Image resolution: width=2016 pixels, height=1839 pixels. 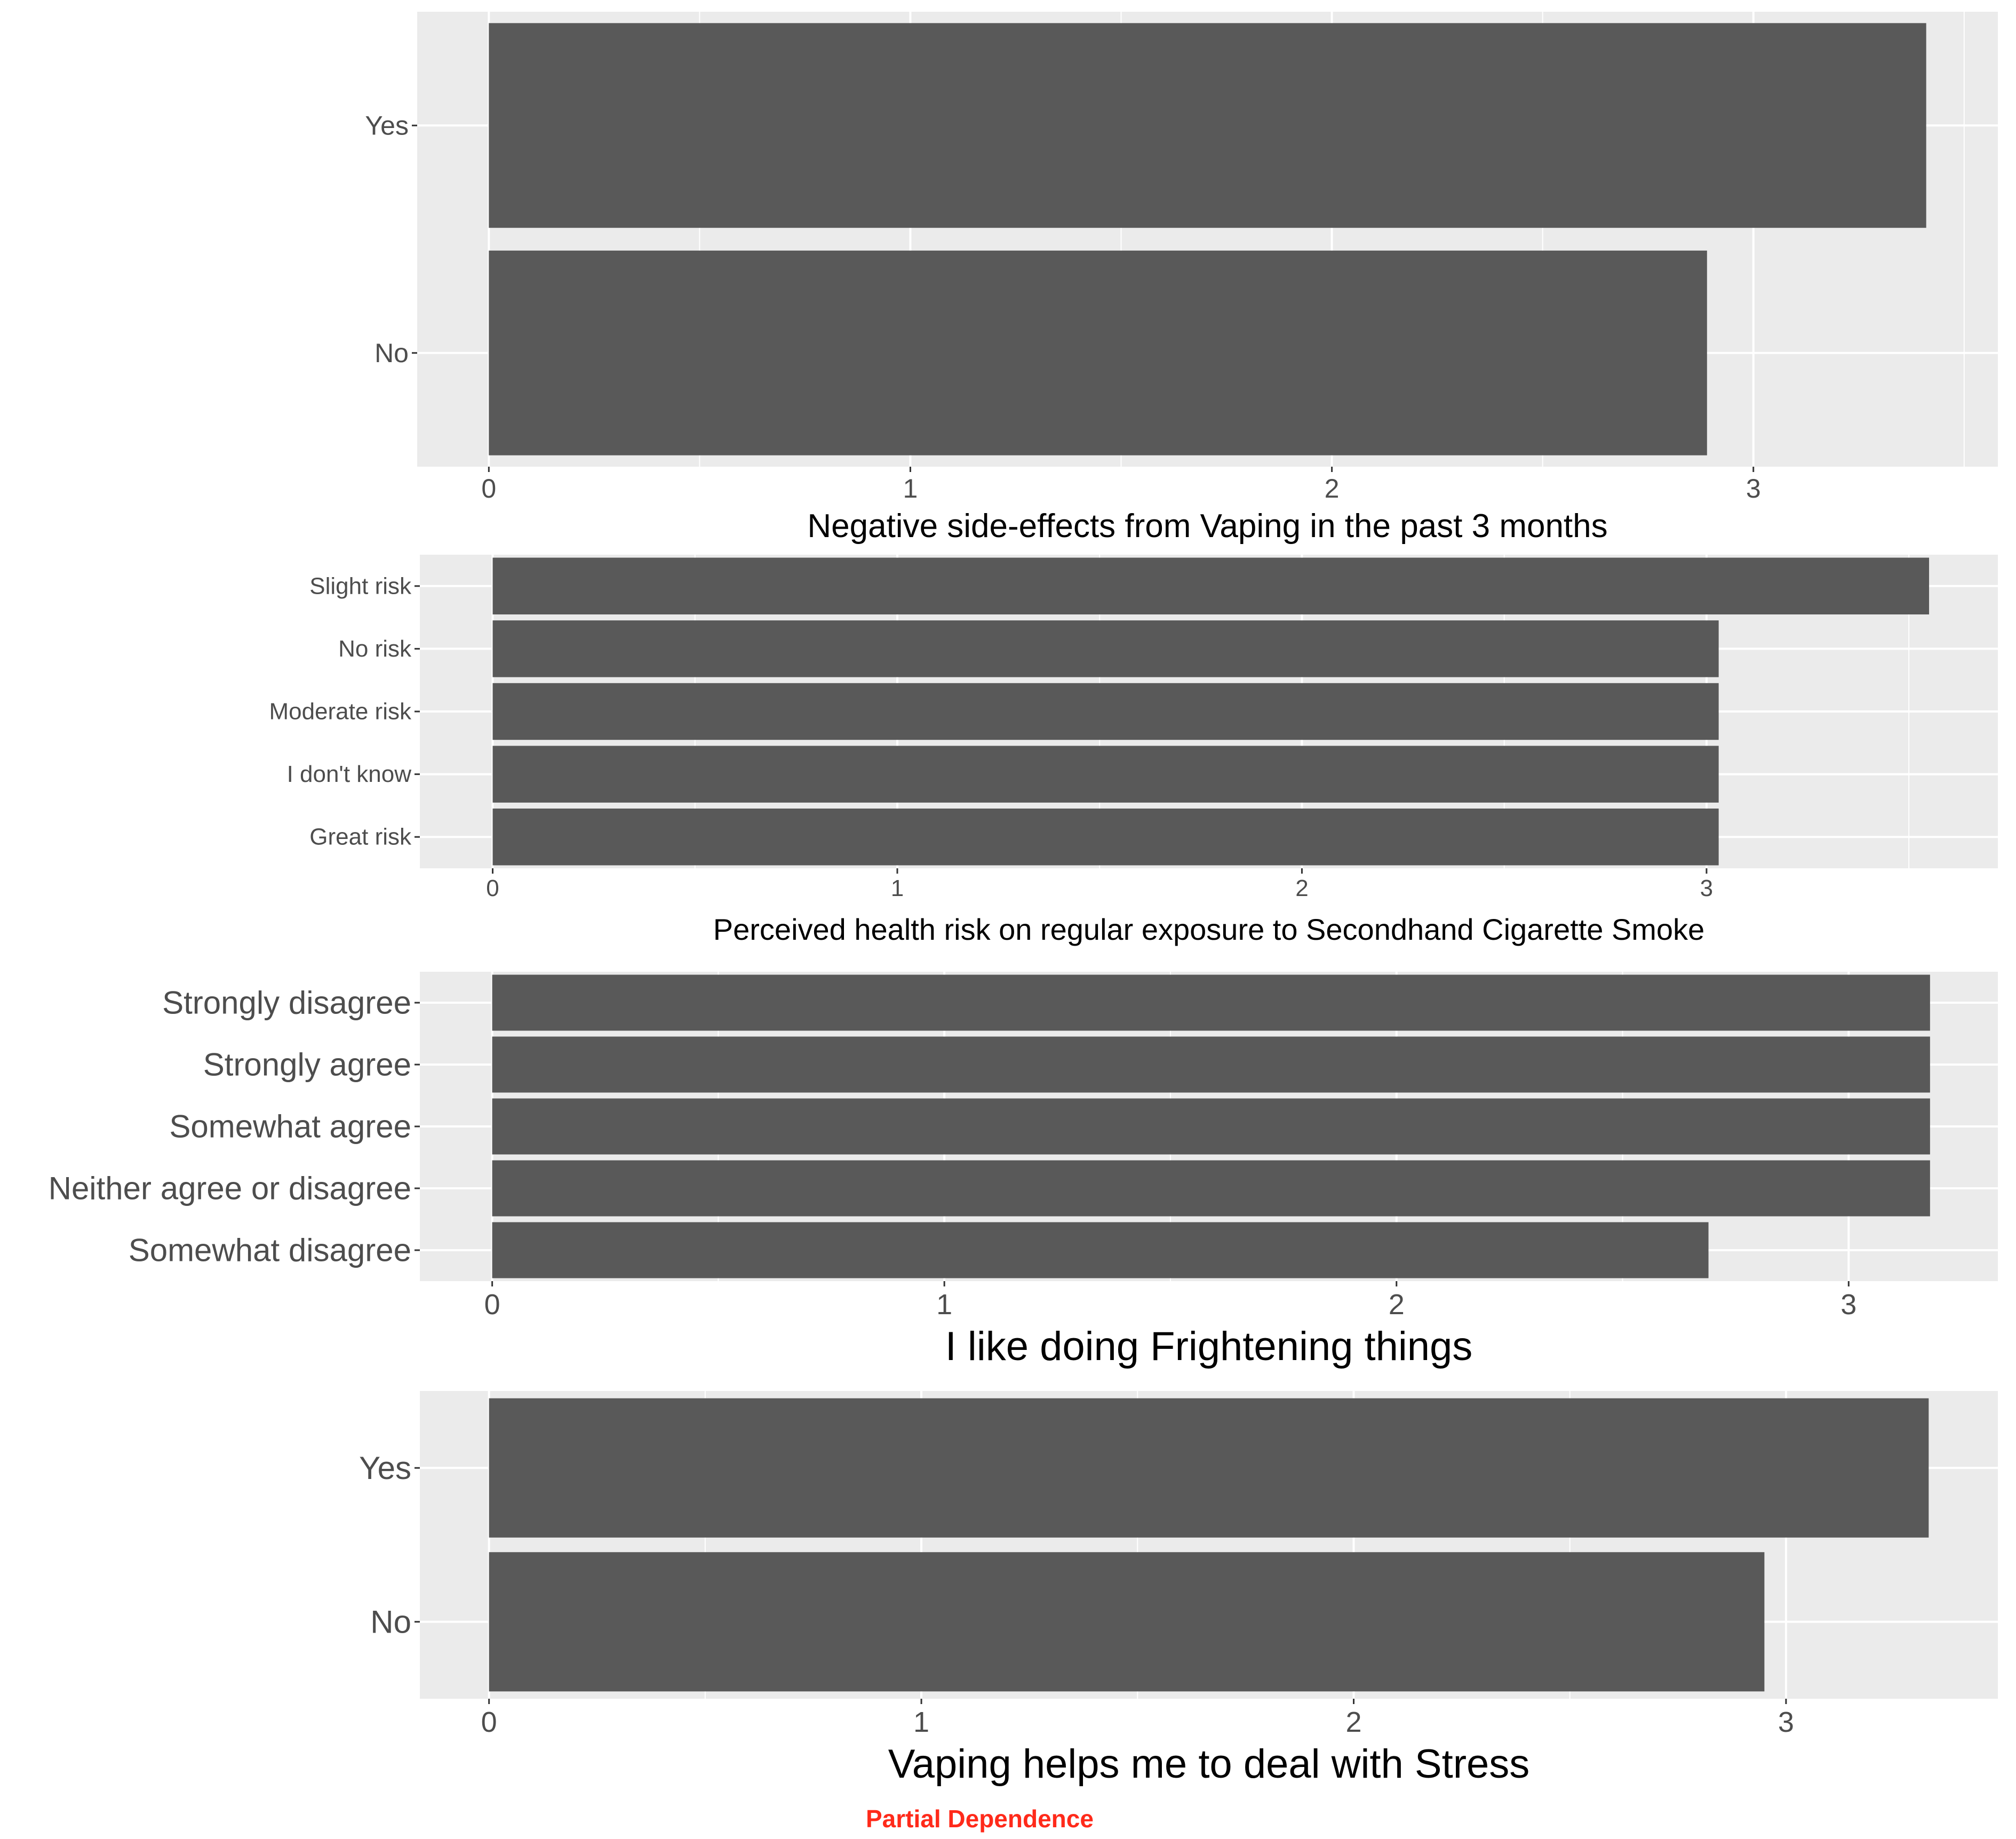 What do you see at coordinates (349, 774) in the screenshot?
I see `y-tick-label: I don't know` at bounding box center [349, 774].